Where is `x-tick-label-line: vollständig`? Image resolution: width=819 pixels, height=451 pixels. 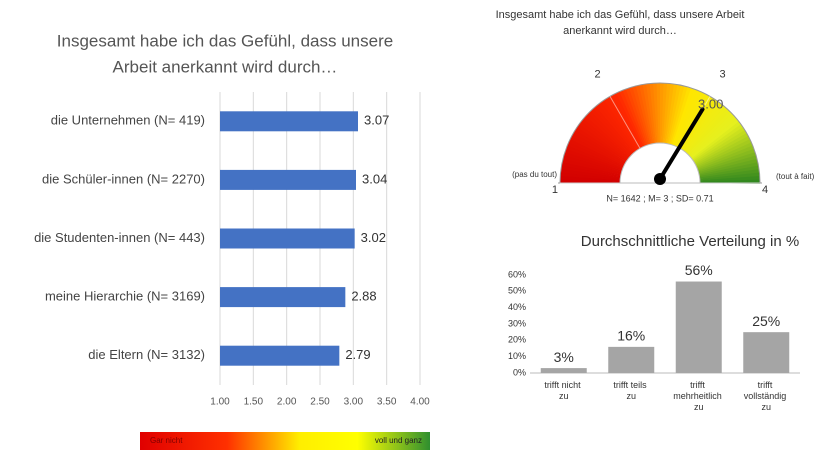
x-tick-label-line: vollständig is located at coordinates (766, 396).